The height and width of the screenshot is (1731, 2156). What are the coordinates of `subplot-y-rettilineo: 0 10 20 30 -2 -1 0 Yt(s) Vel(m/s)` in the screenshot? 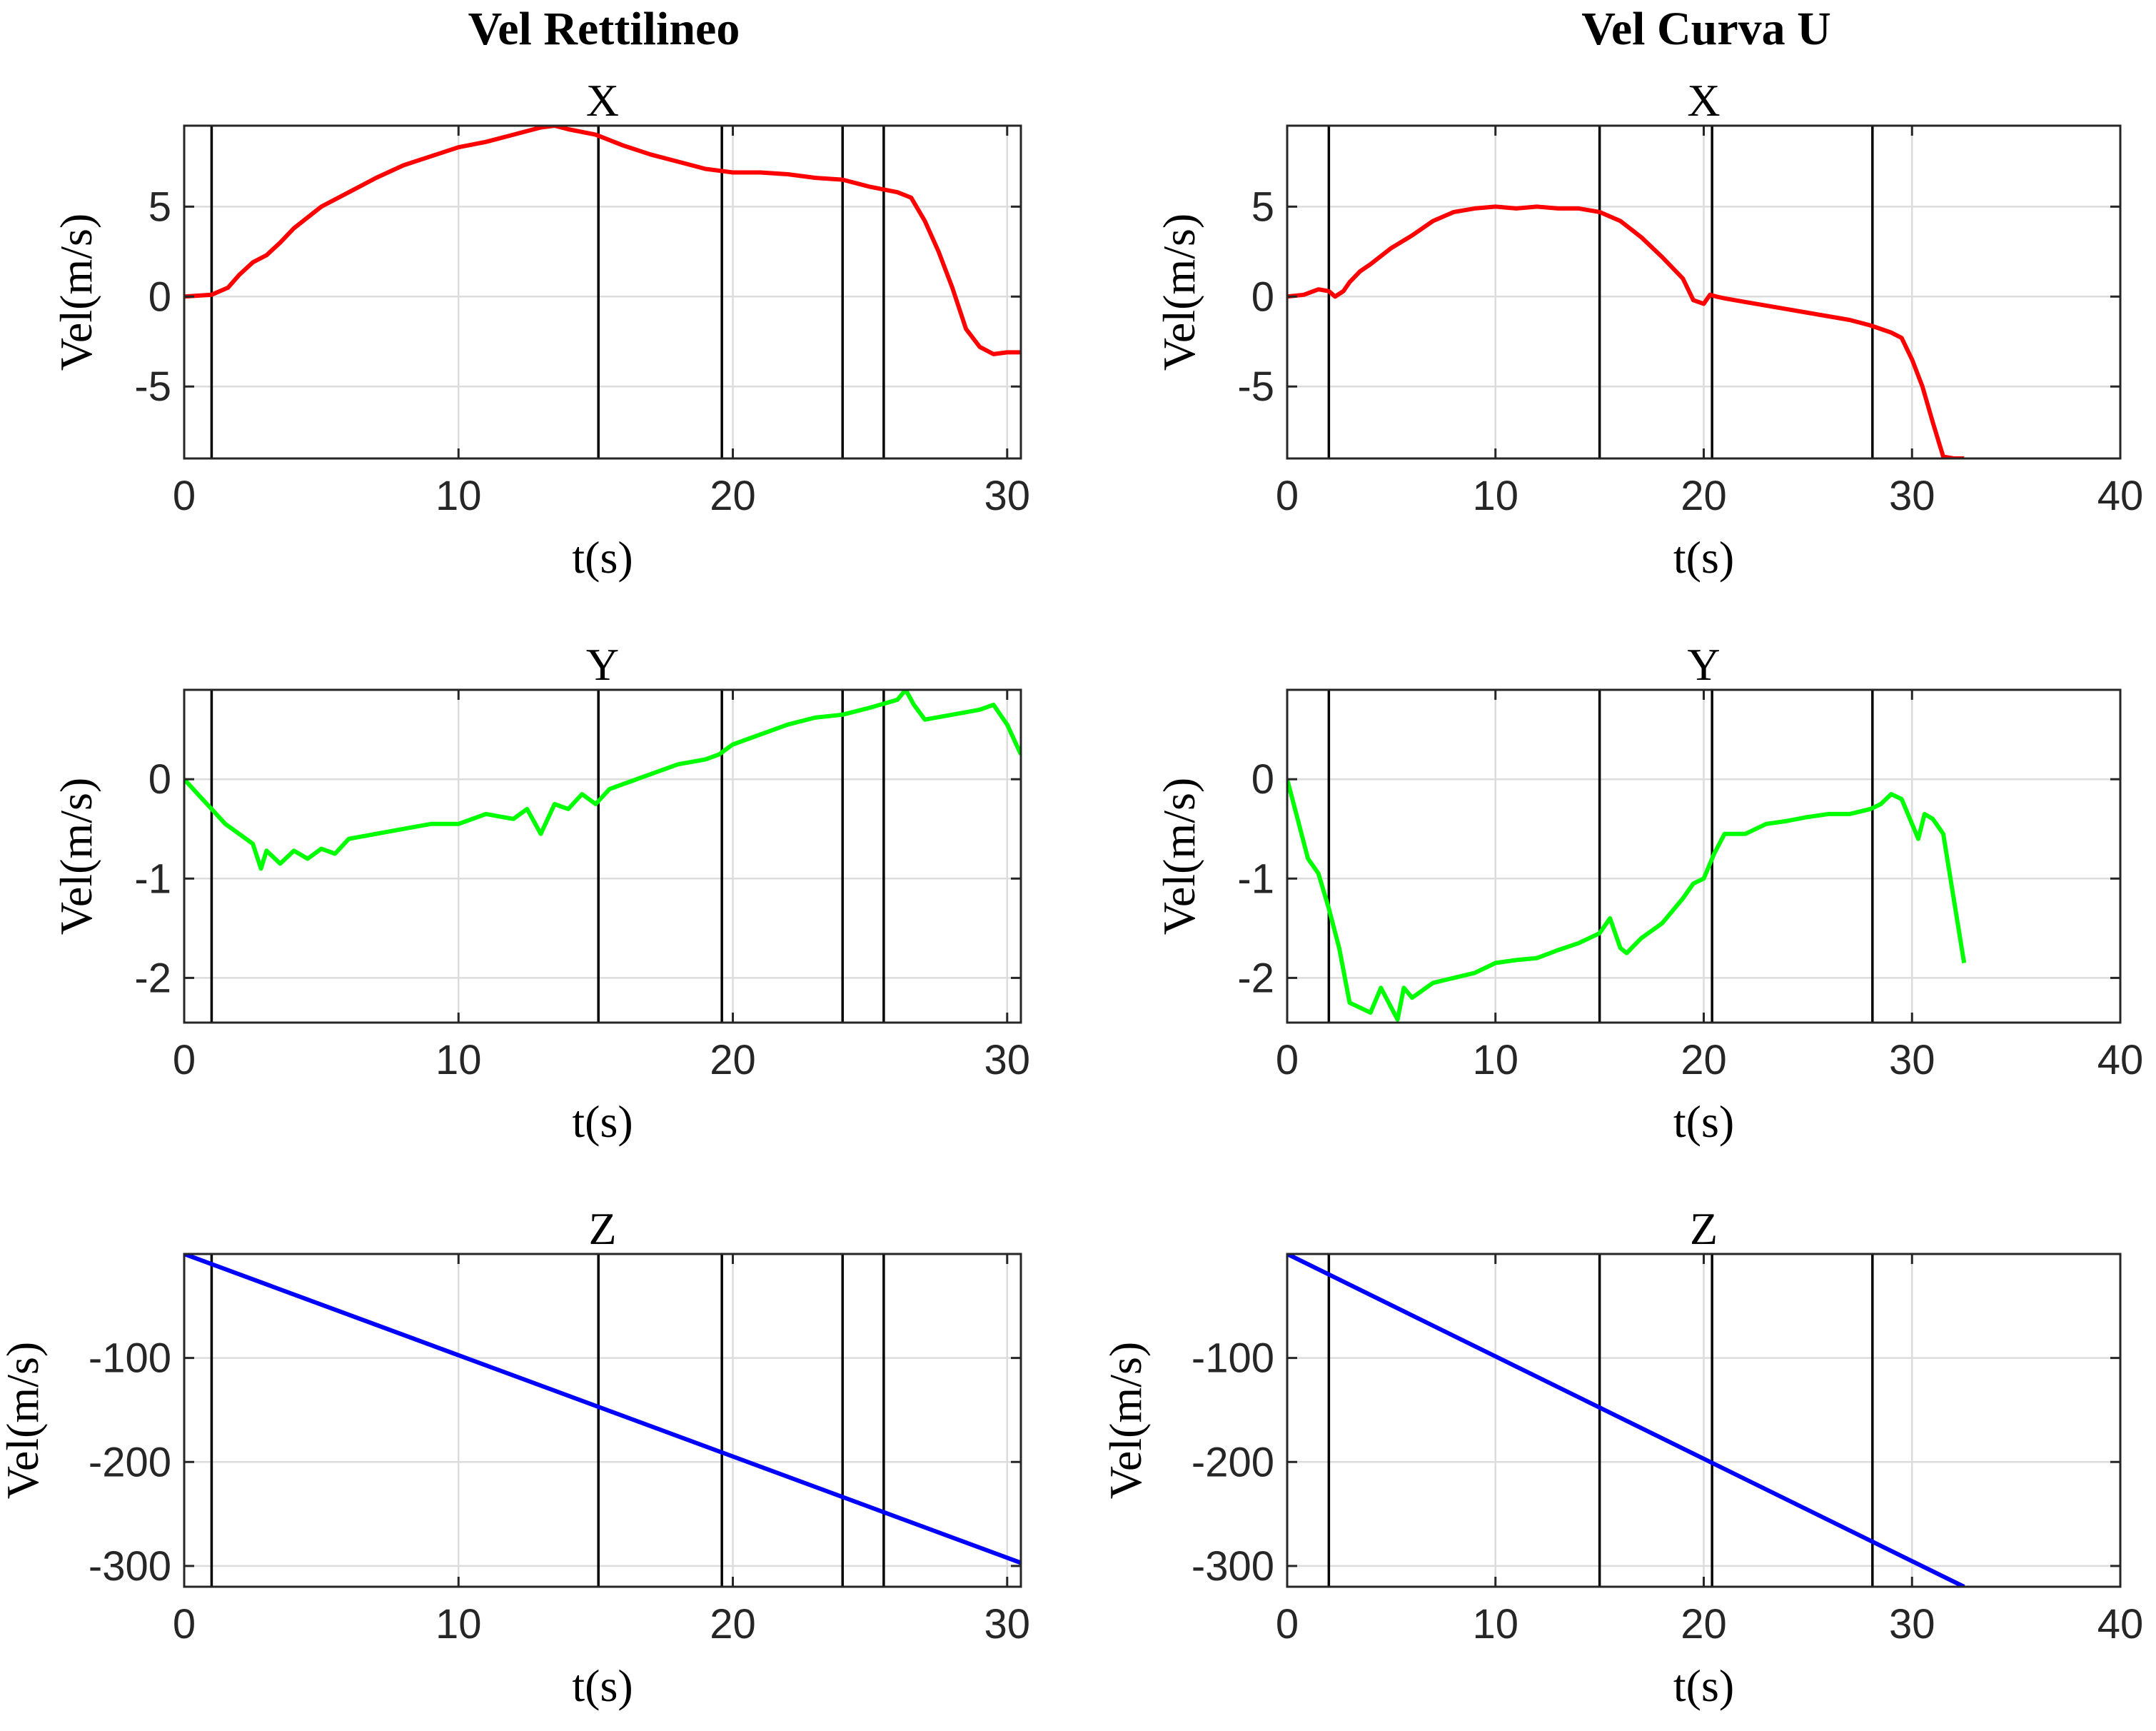 It's located at (541, 893).